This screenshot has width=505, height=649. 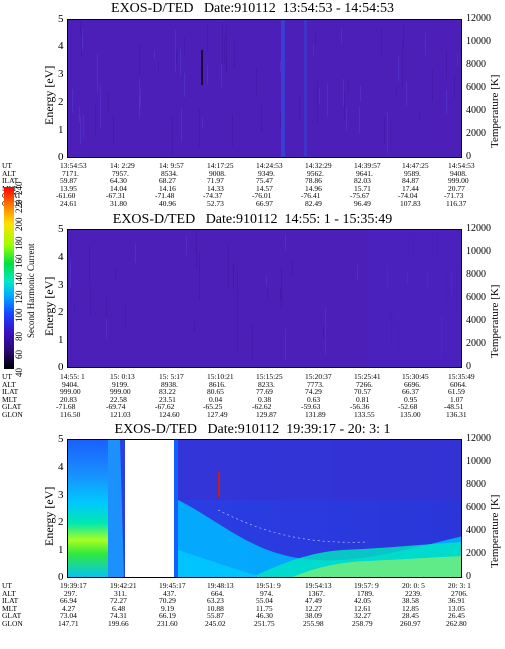 What do you see at coordinates (61, 229) in the screenshot?
I see `panel-2-ytick-left-5: 5` at bounding box center [61, 229].